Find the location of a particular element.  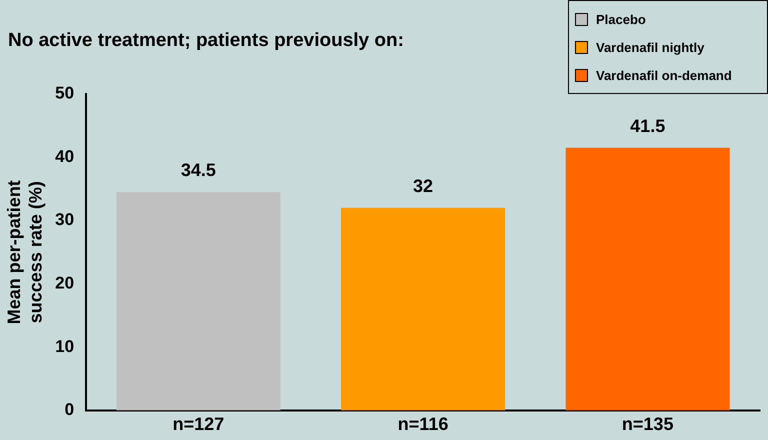

chart-title: No active treatment; patients previously on: is located at coordinates (206, 41).